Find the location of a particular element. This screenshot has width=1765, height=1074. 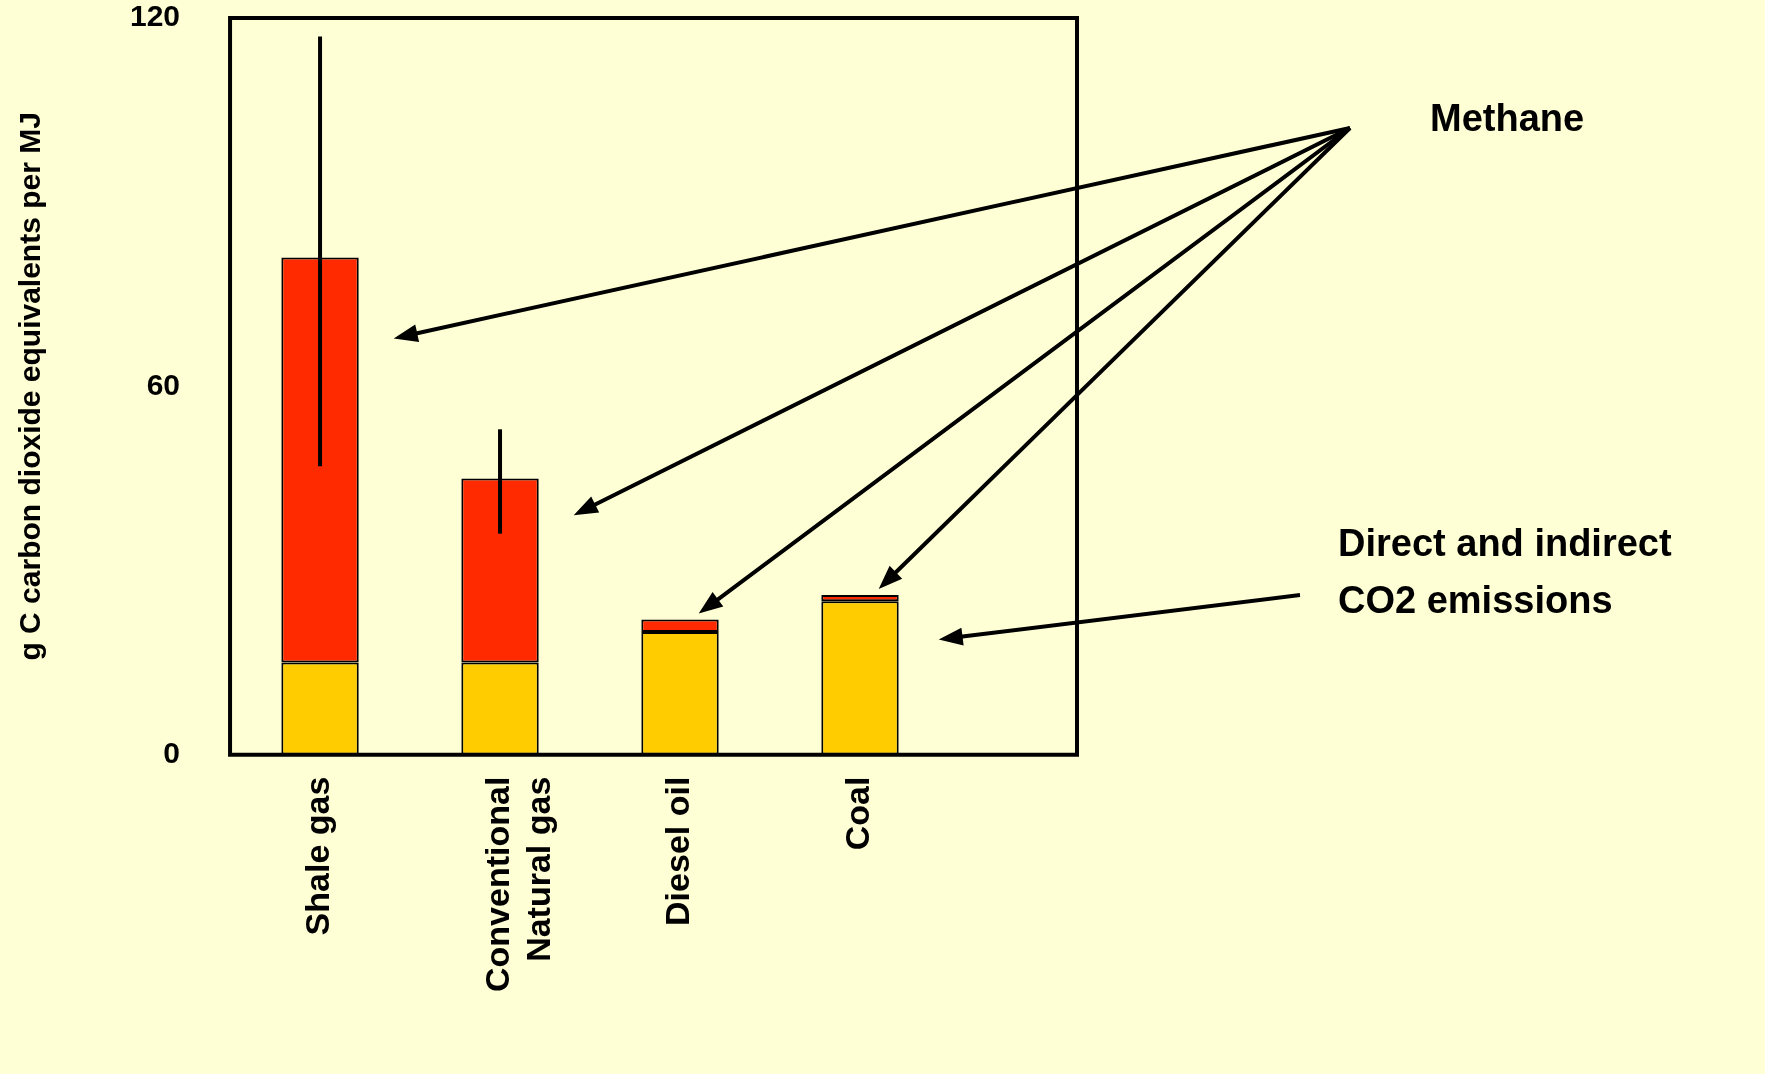

y-tick-label: 0 is located at coordinates (172, 752).